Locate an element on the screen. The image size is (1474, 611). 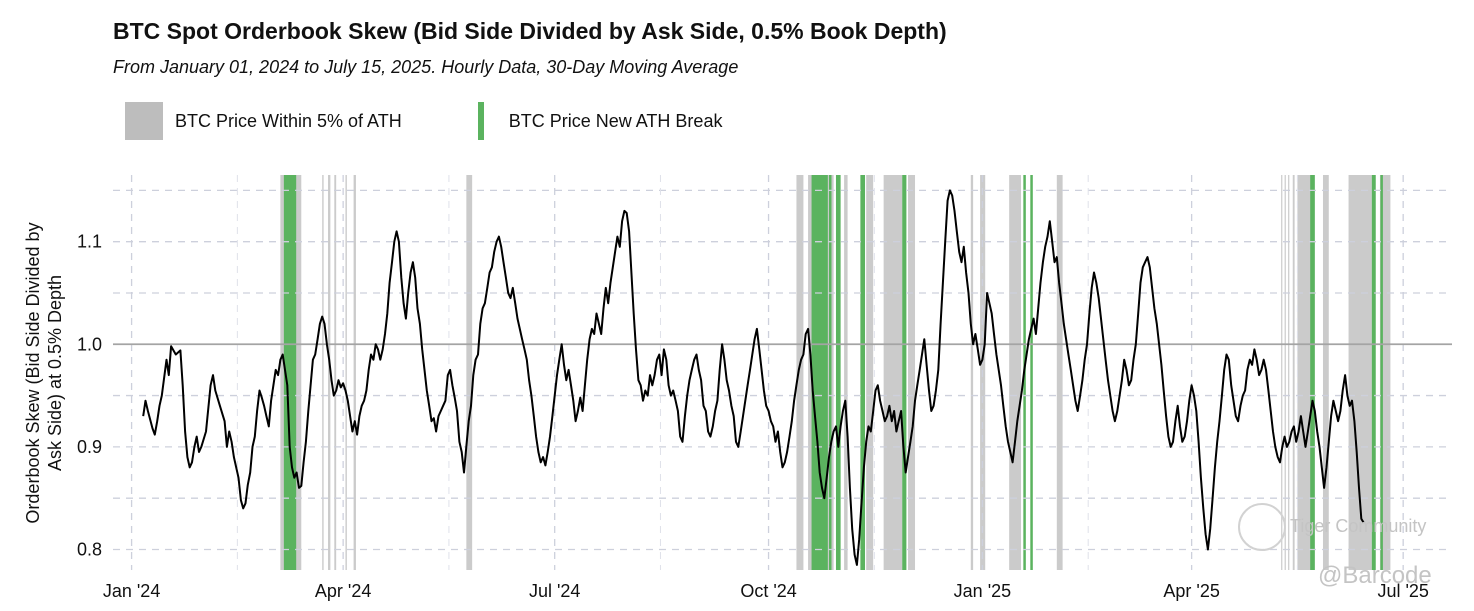
watermark-barcode: @Barcode is located at coordinates (1375, 575).